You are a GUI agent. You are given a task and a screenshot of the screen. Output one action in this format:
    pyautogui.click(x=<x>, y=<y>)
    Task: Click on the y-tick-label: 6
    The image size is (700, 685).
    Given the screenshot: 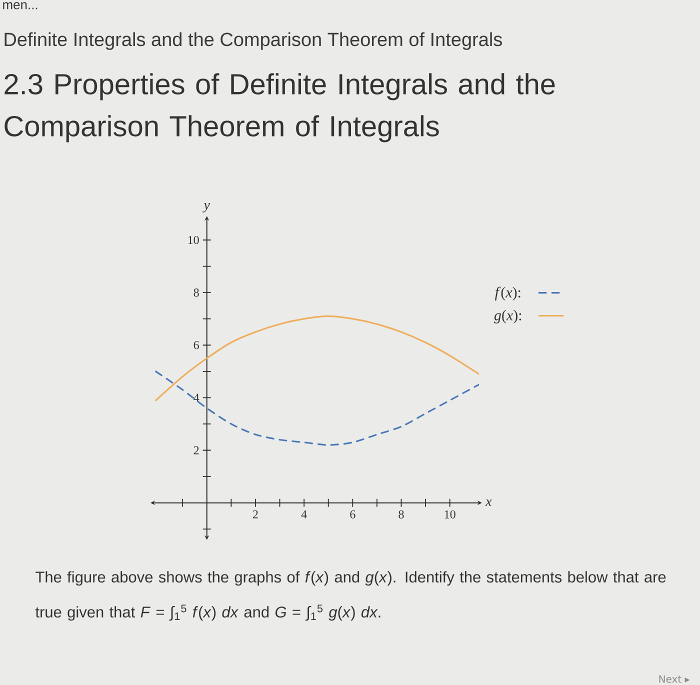 What is the action you would take?
    pyautogui.click(x=196, y=345)
    